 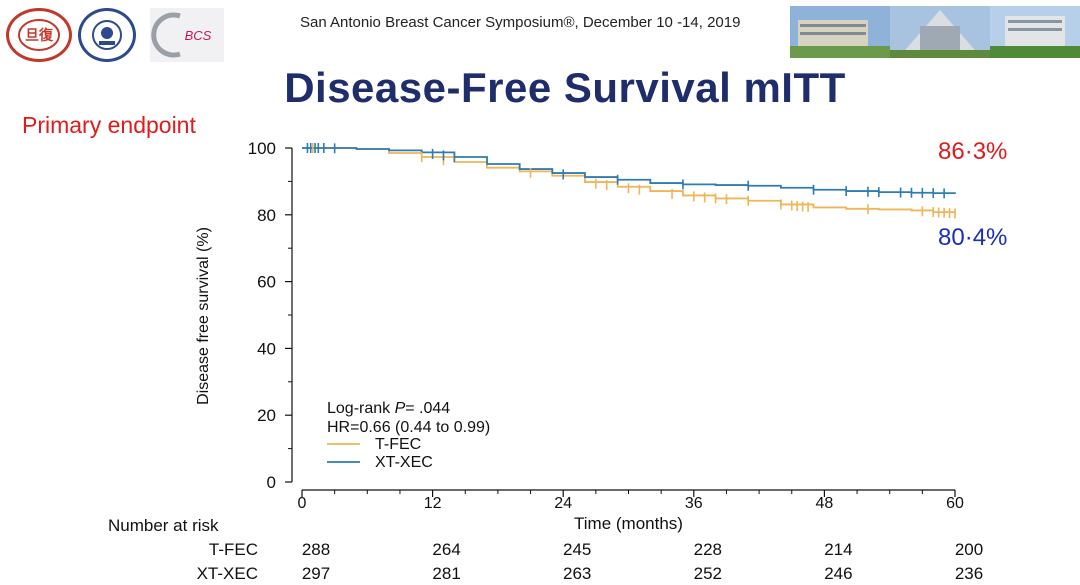 I want to click on risk-count: 246, so click(x=838, y=573).